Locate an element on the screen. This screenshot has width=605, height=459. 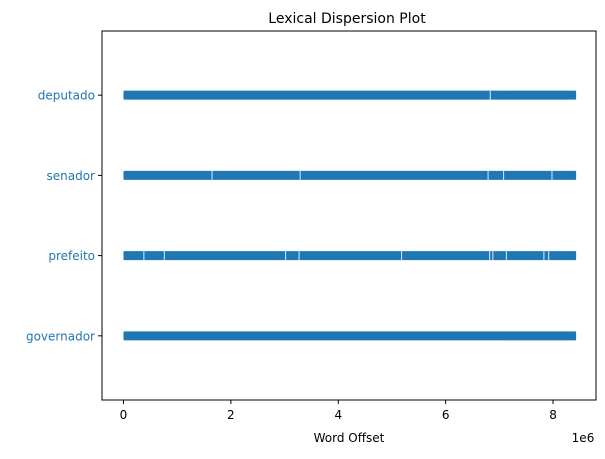
x-tick-label-0: 0 is located at coordinates (124, 415).